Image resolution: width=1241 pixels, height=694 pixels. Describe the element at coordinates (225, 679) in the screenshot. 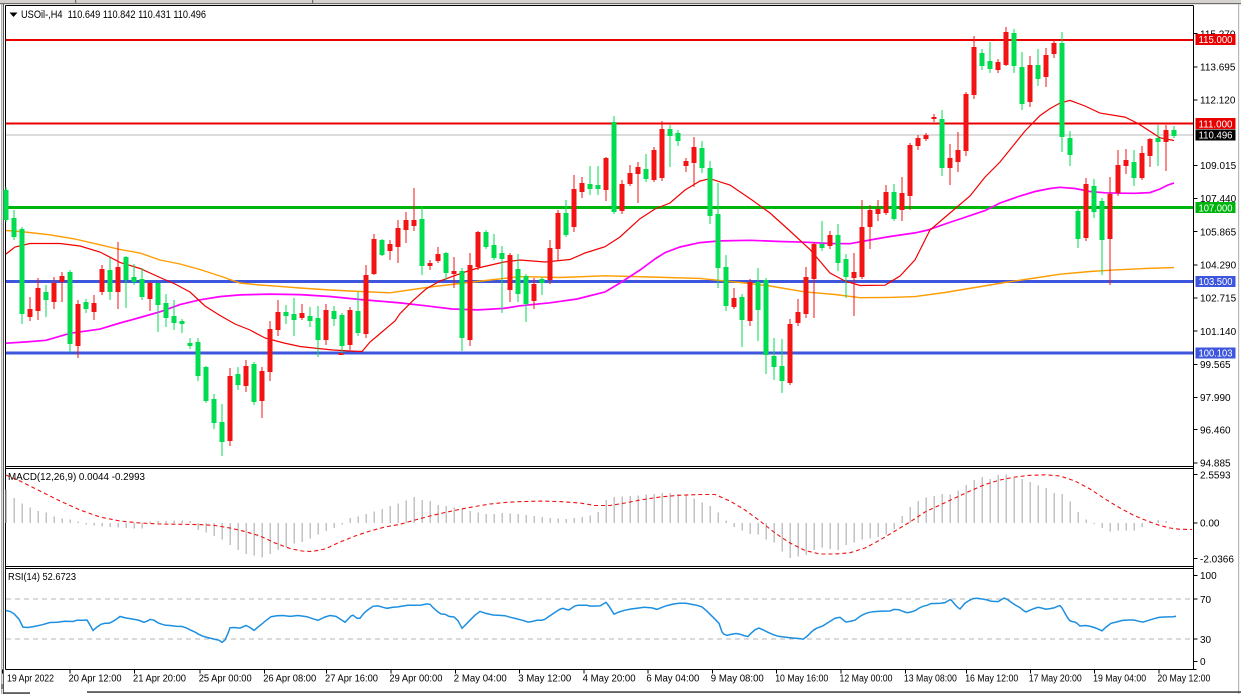

I see `svg-text: 25 Apr 00:00` at that location.